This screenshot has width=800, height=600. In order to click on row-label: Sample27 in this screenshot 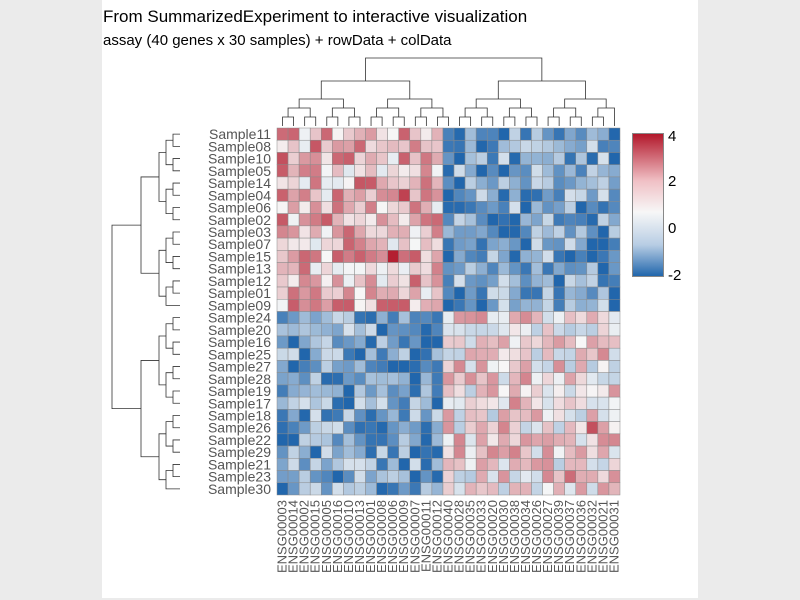, I will do `click(239, 367)`.